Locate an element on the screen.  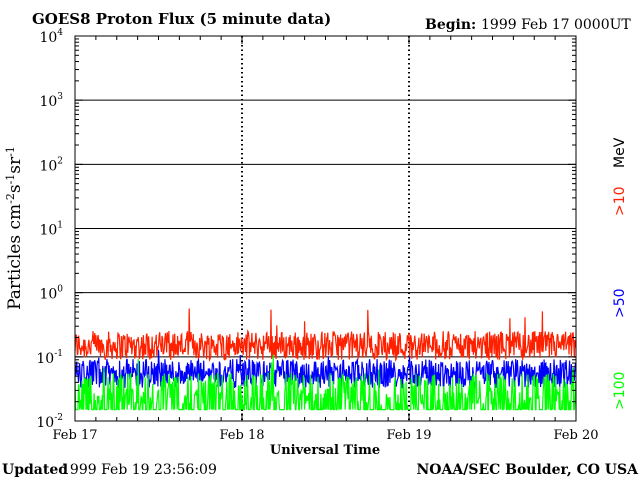
y-axis-label-main: Particles cm is located at coordinates (15, 257).